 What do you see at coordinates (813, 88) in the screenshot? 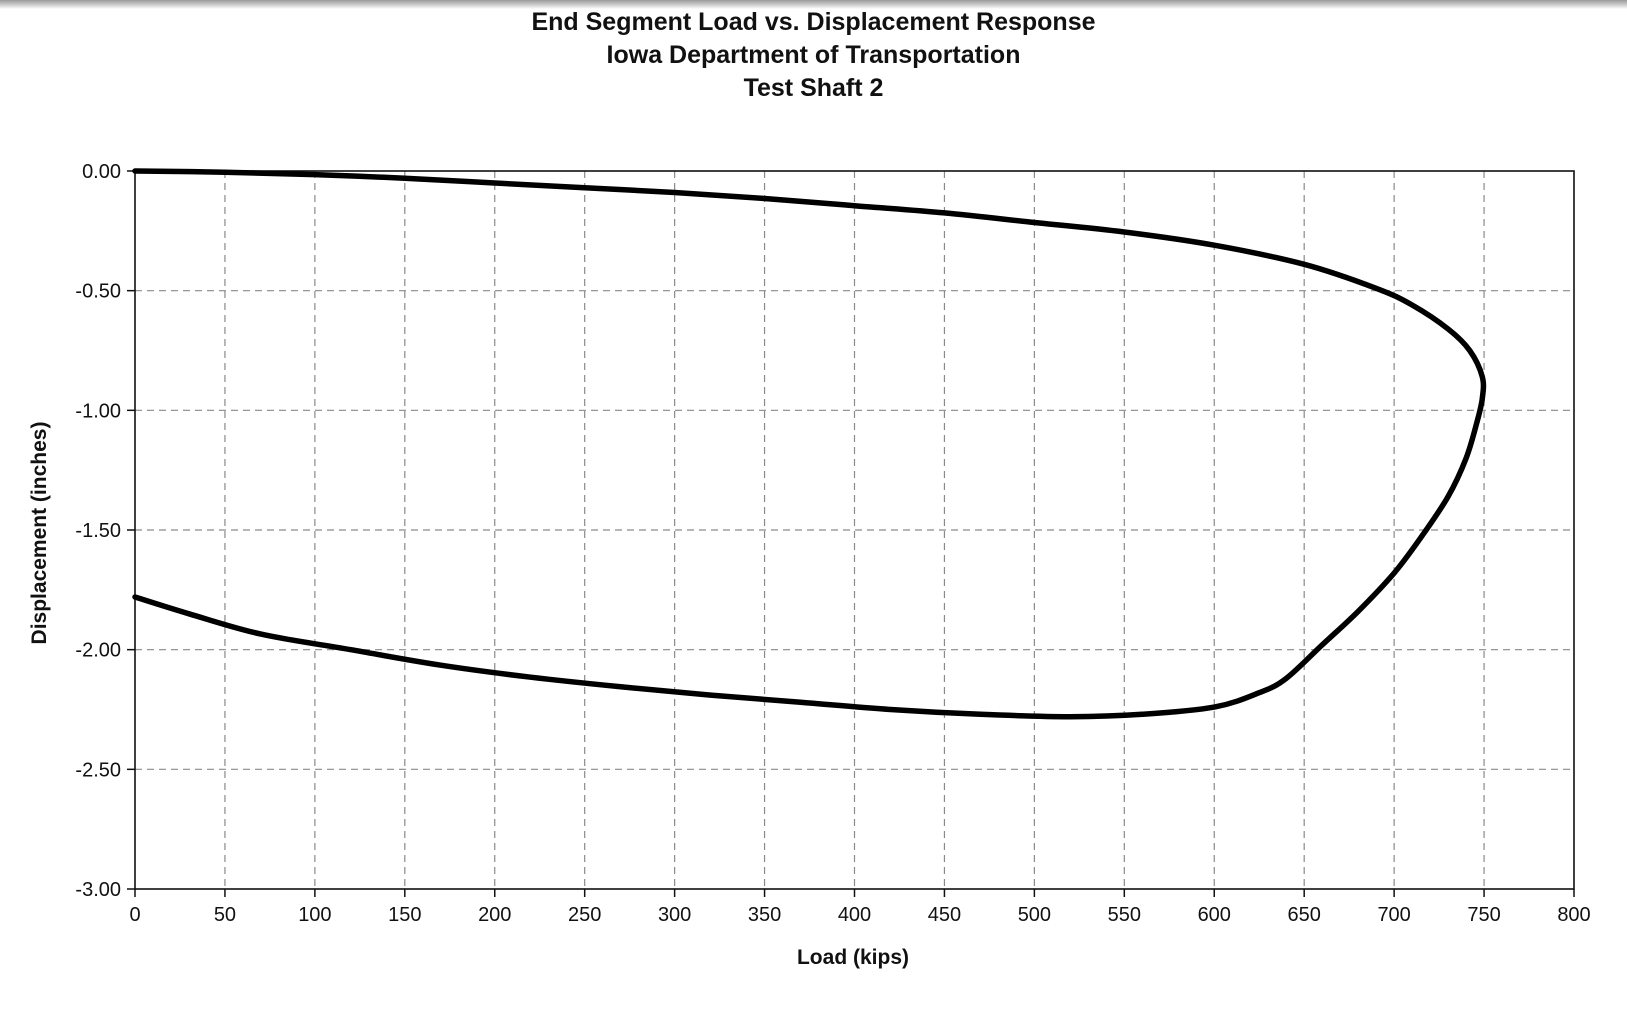
I see `chart-title-line-3: Test Shaft 2` at bounding box center [813, 88].